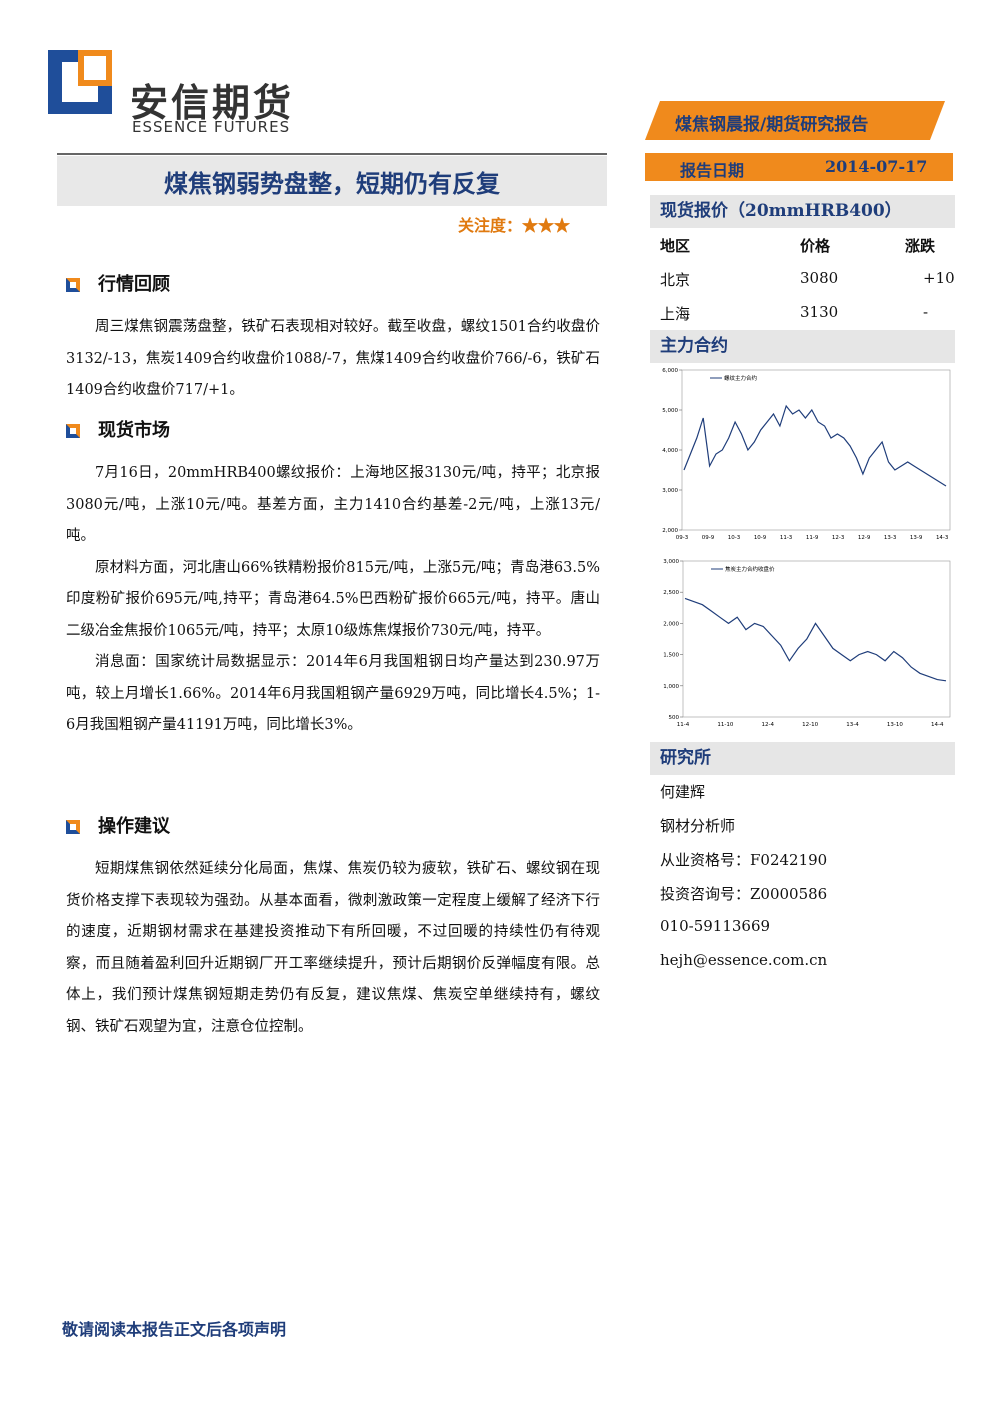 The image size is (992, 1403). I want to click on y-tick-label: 500, so click(674, 718).